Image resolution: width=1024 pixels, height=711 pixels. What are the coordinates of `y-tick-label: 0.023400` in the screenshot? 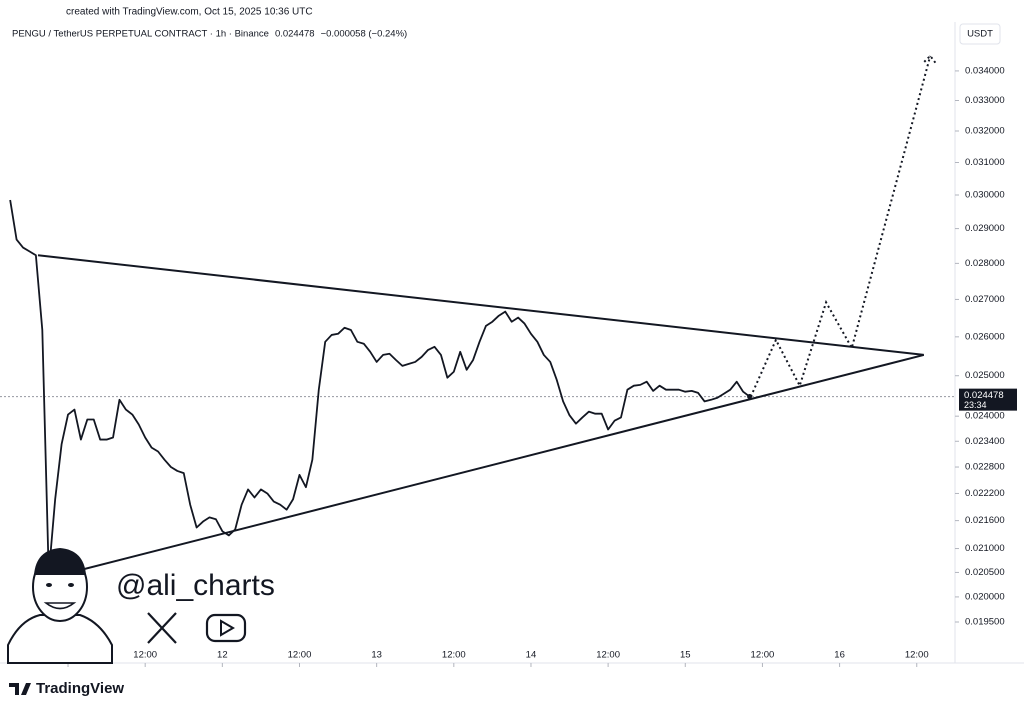 It's located at (985, 441).